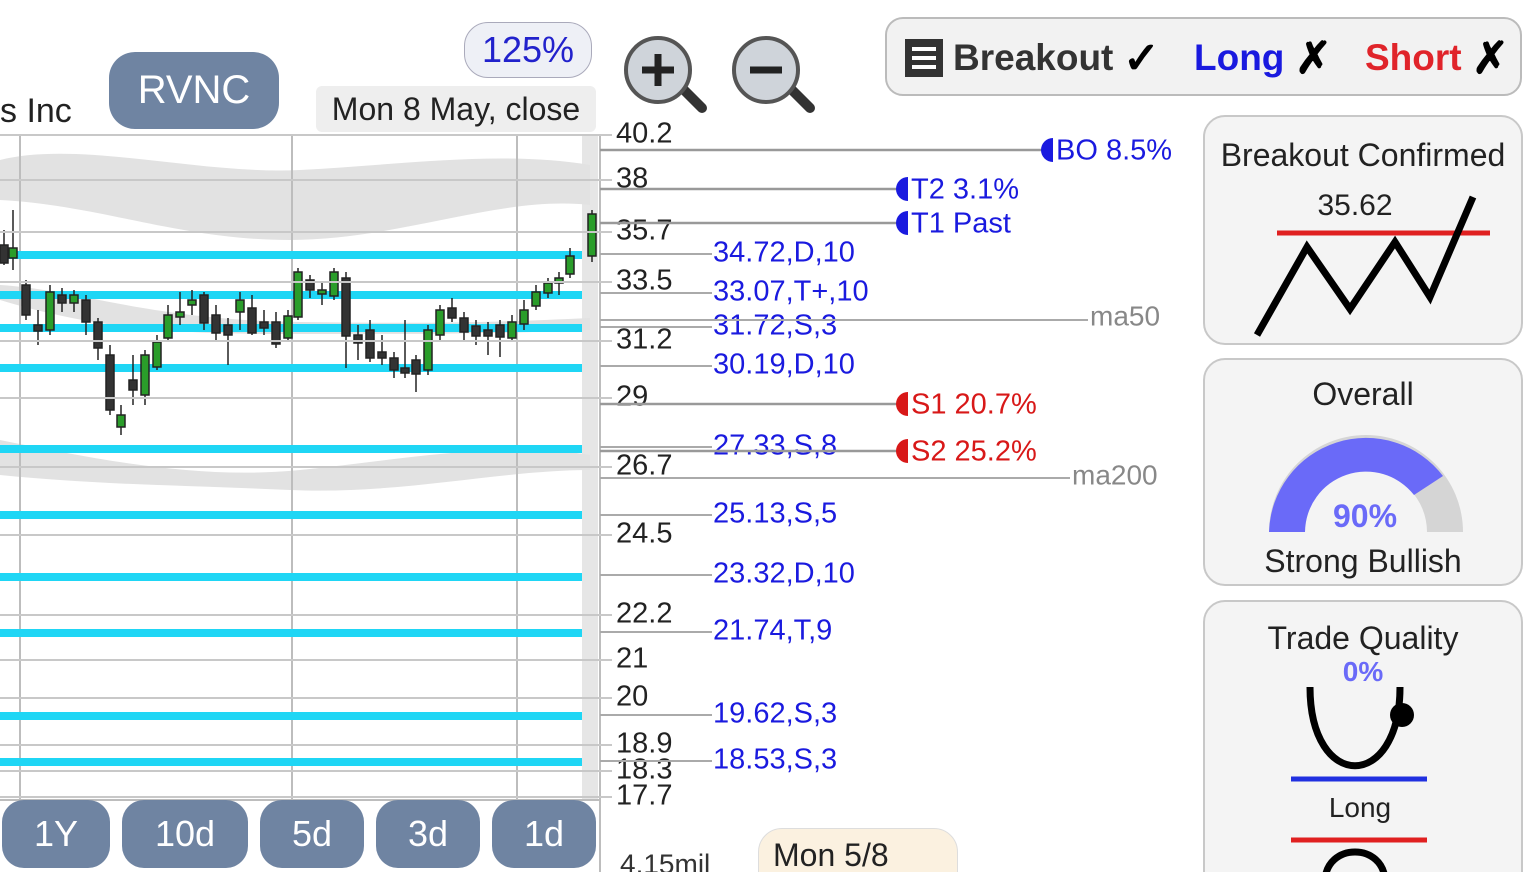 Image resolution: width=1527 pixels, height=872 pixels. Describe the element at coordinates (784, 365) in the screenshot. I see `level-label: 30.19,D,10` at that location.